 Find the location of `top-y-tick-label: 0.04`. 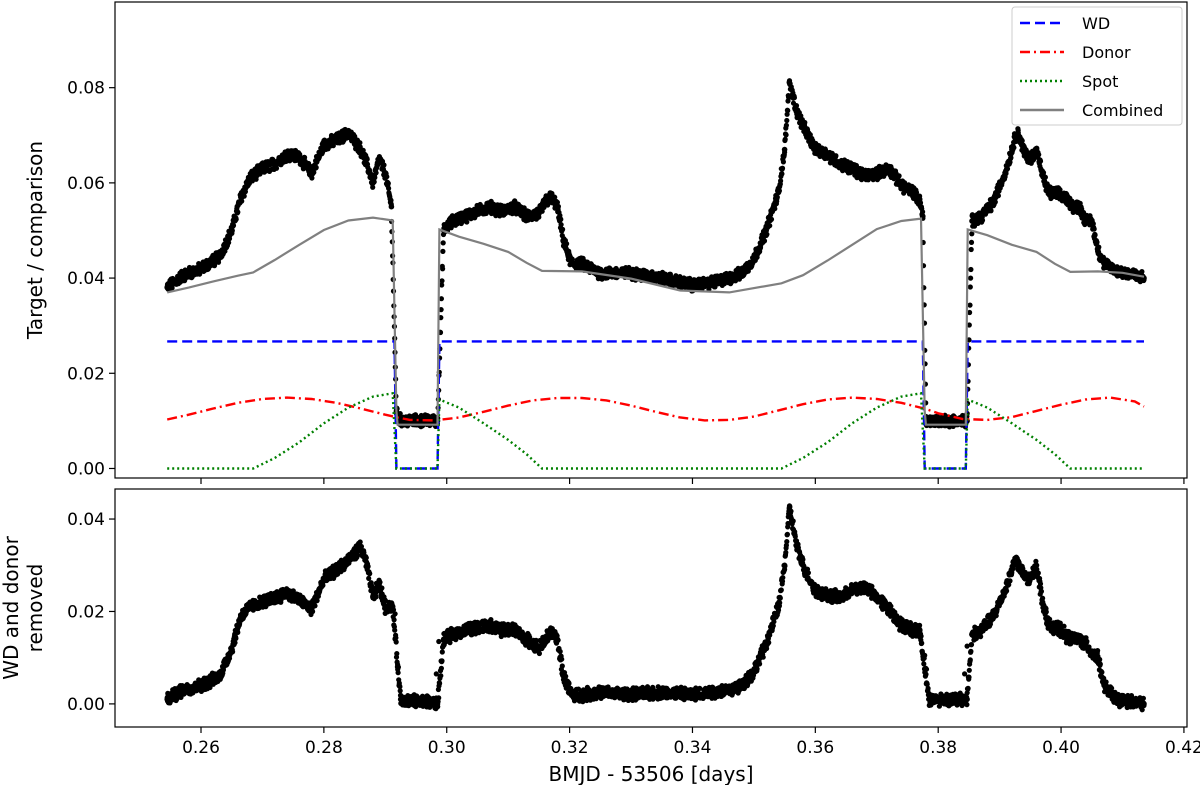

top-y-tick-label: 0.04 is located at coordinates (86, 279).